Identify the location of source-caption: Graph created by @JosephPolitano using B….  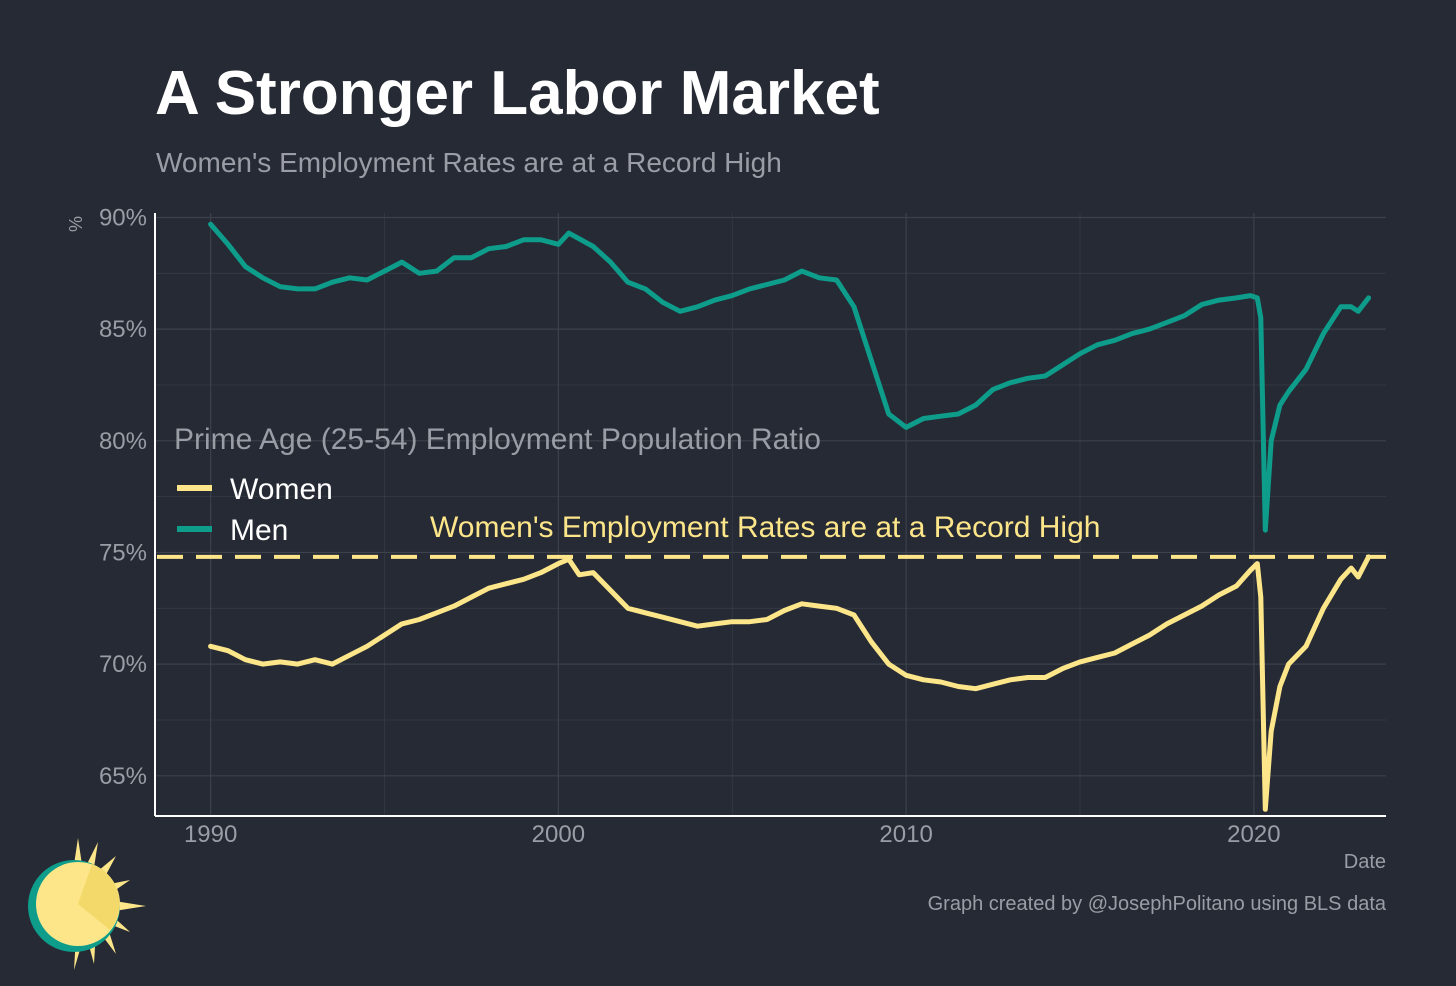
(1156, 904).